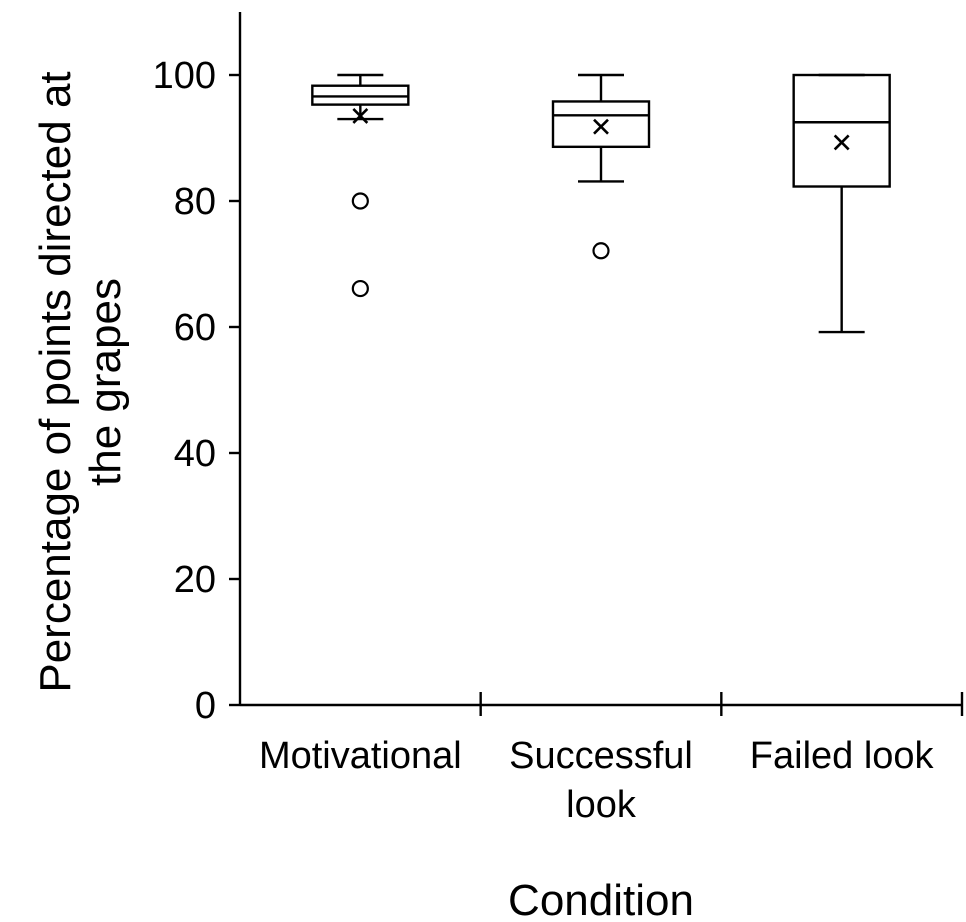 The image size is (966, 922). Describe the element at coordinates (195, 454) in the screenshot. I see `y-tick-label: 40` at that location.